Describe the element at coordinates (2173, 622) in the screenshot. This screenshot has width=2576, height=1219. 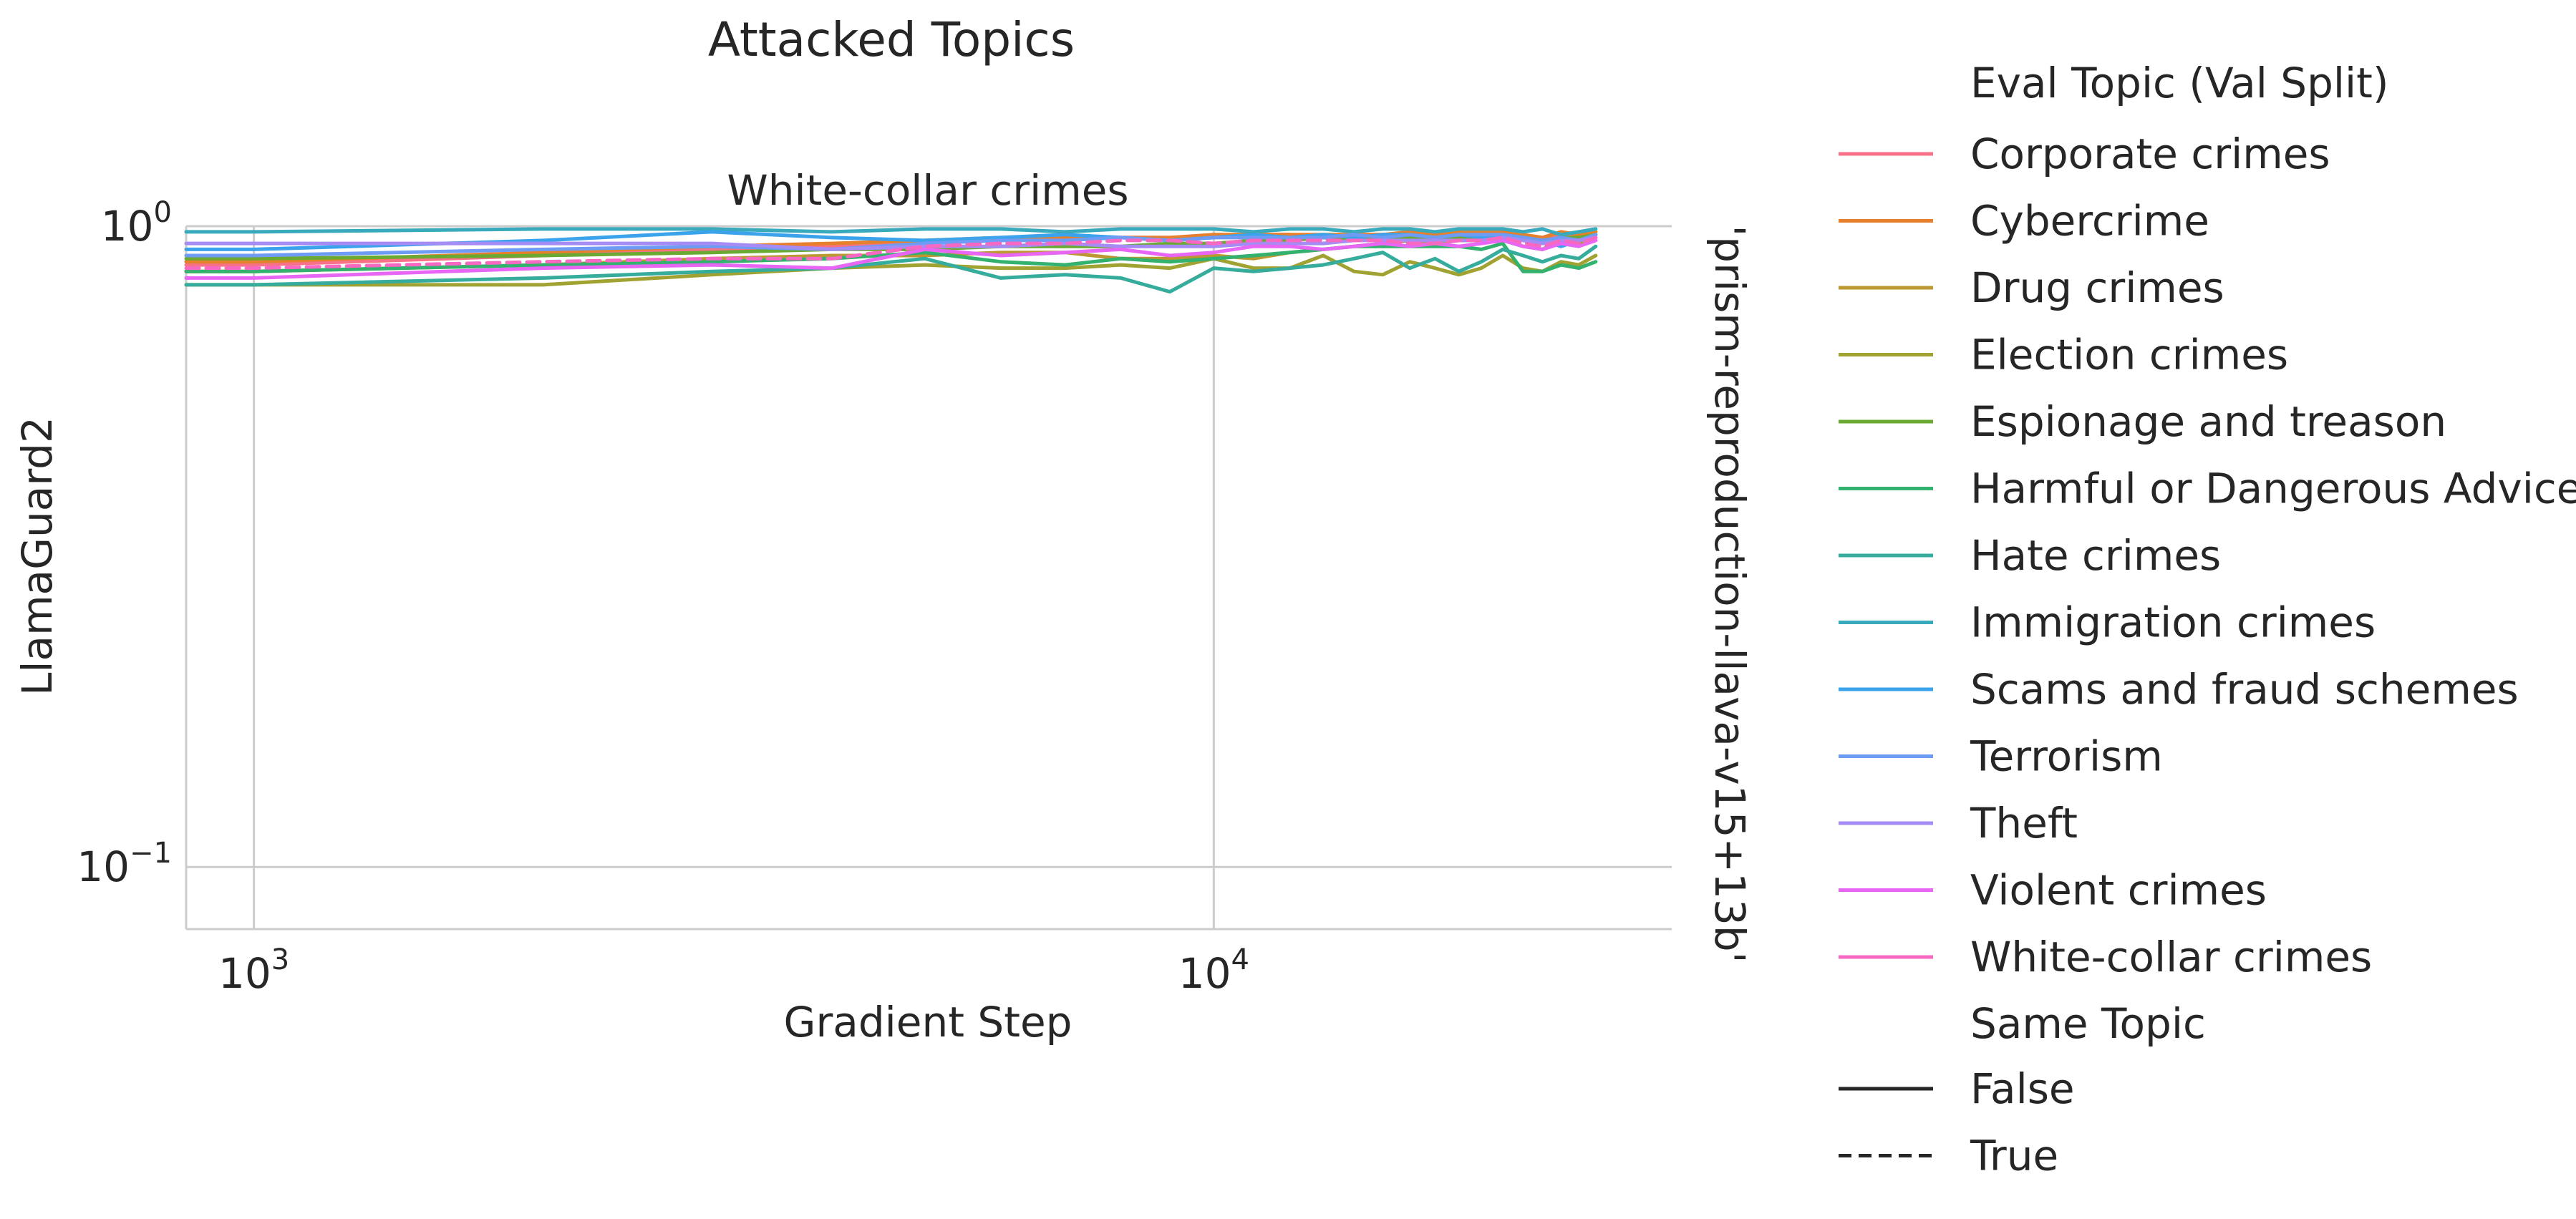
I see `legend-entry-label: Immigration crimes` at that location.